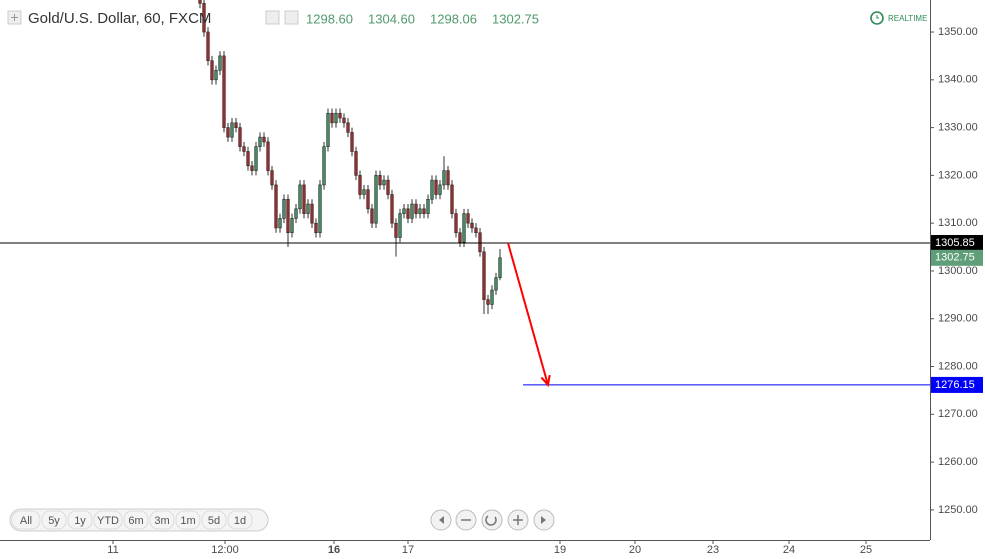 The width and height of the screenshot is (985, 559). What do you see at coordinates (334, 550) in the screenshot?
I see `x-tick-label: 16` at bounding box center [334, 550].